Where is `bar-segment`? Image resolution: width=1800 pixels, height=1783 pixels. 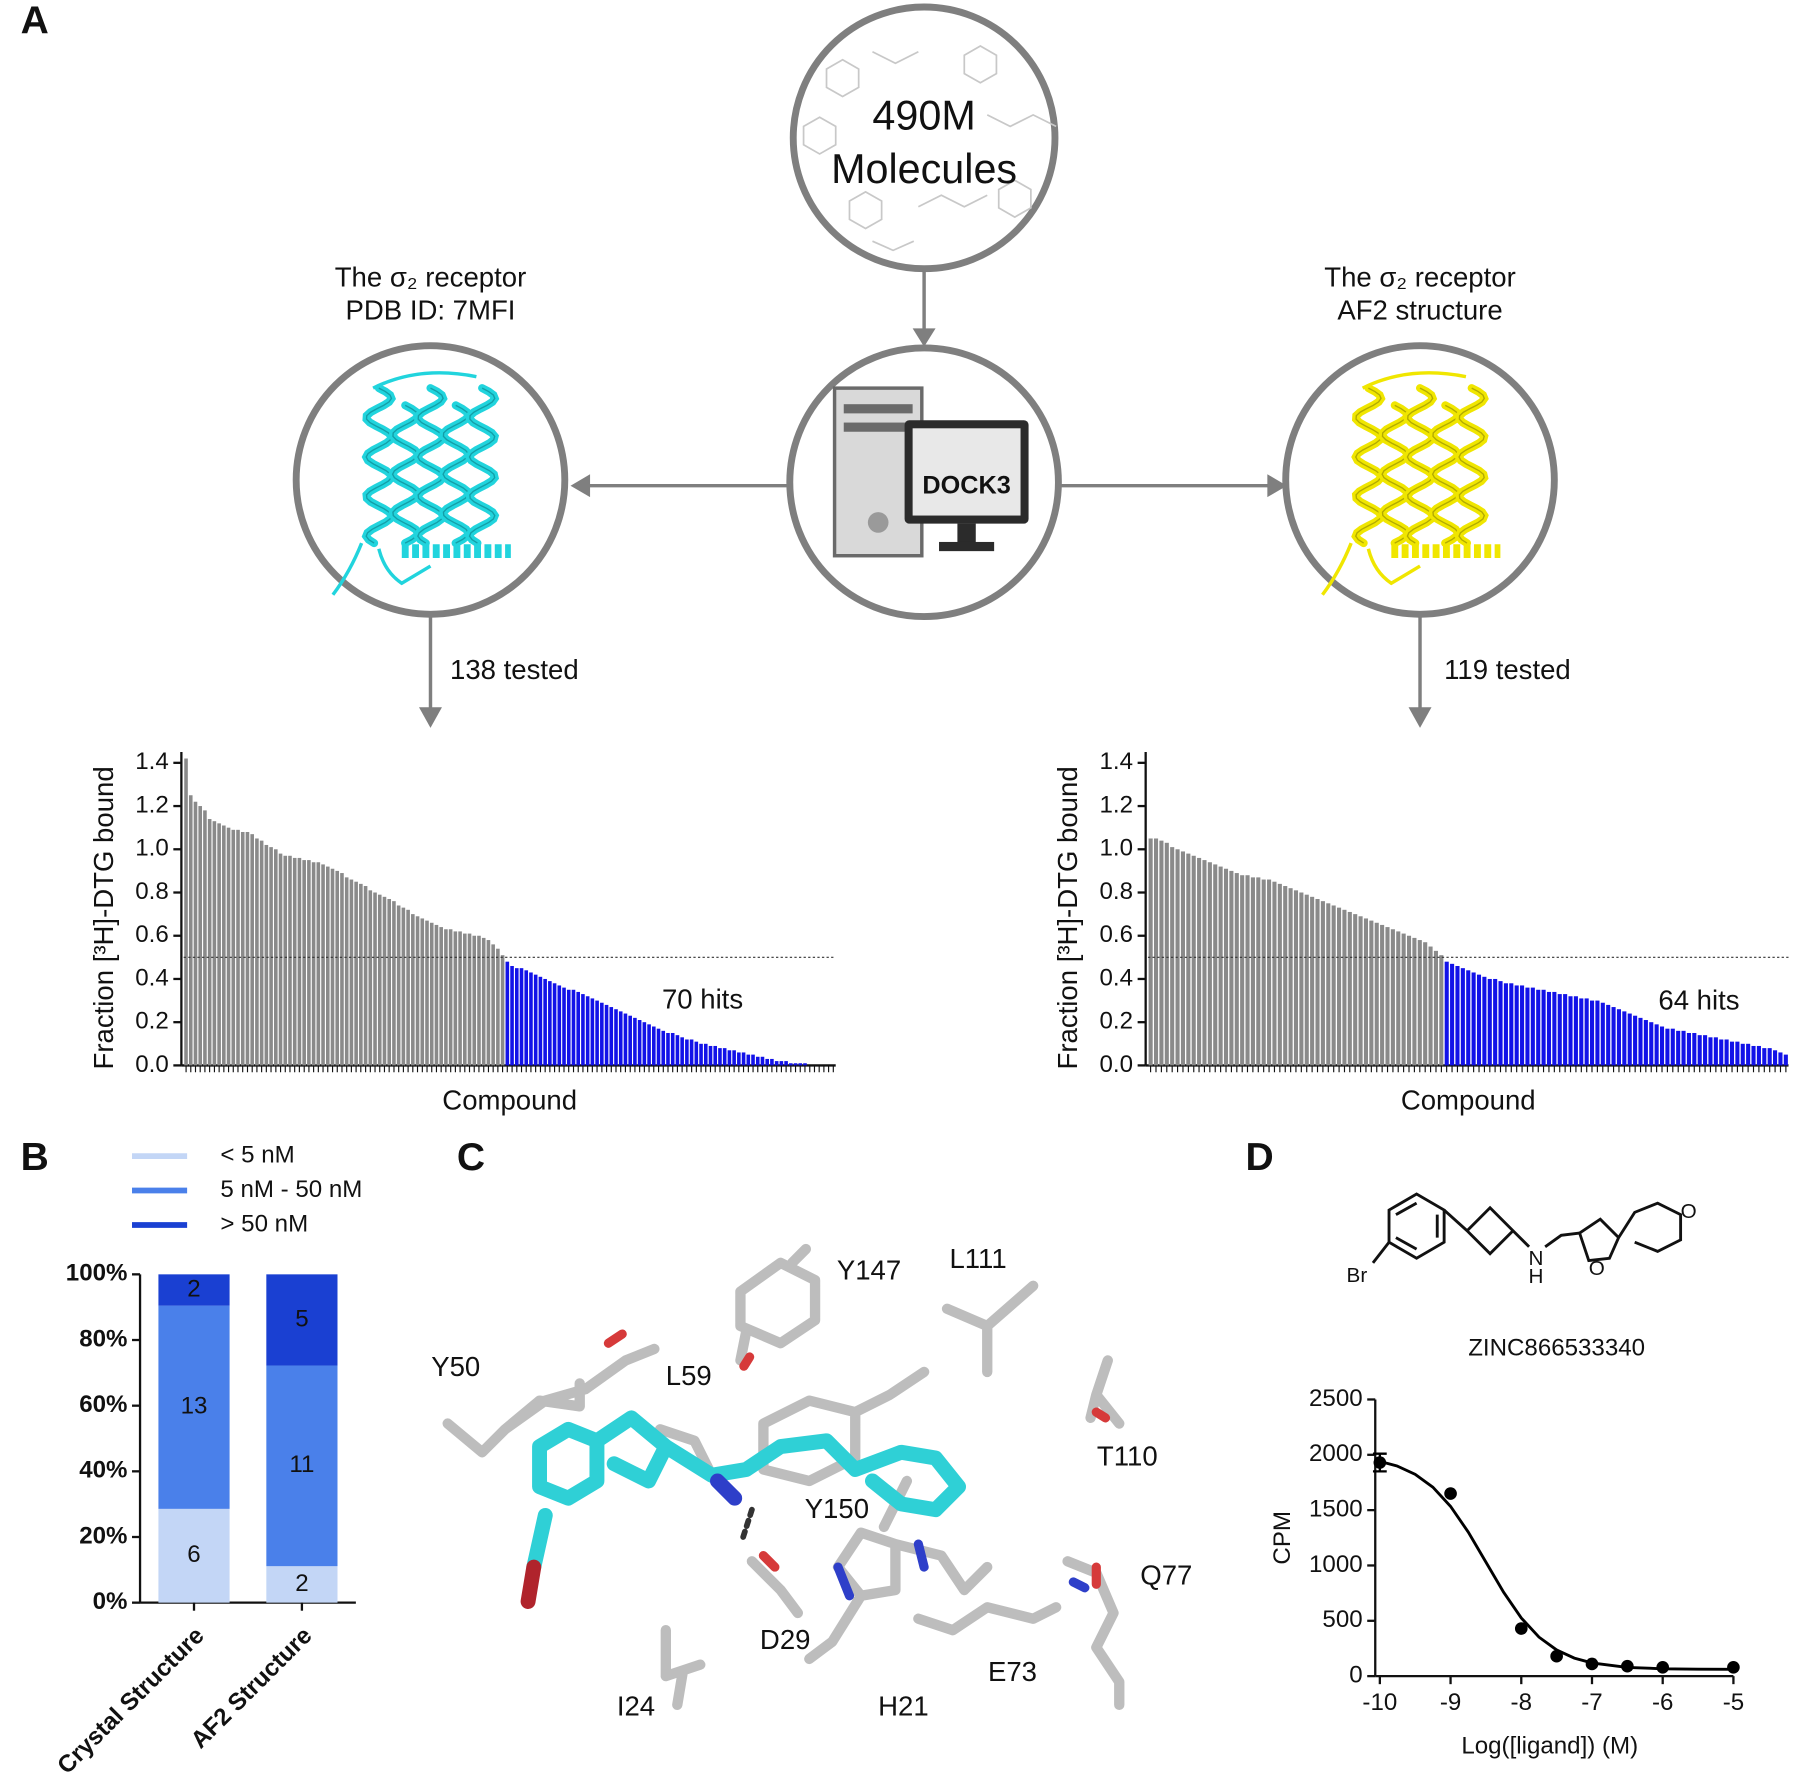 bar-segment is located at coordinates (302, 1320).